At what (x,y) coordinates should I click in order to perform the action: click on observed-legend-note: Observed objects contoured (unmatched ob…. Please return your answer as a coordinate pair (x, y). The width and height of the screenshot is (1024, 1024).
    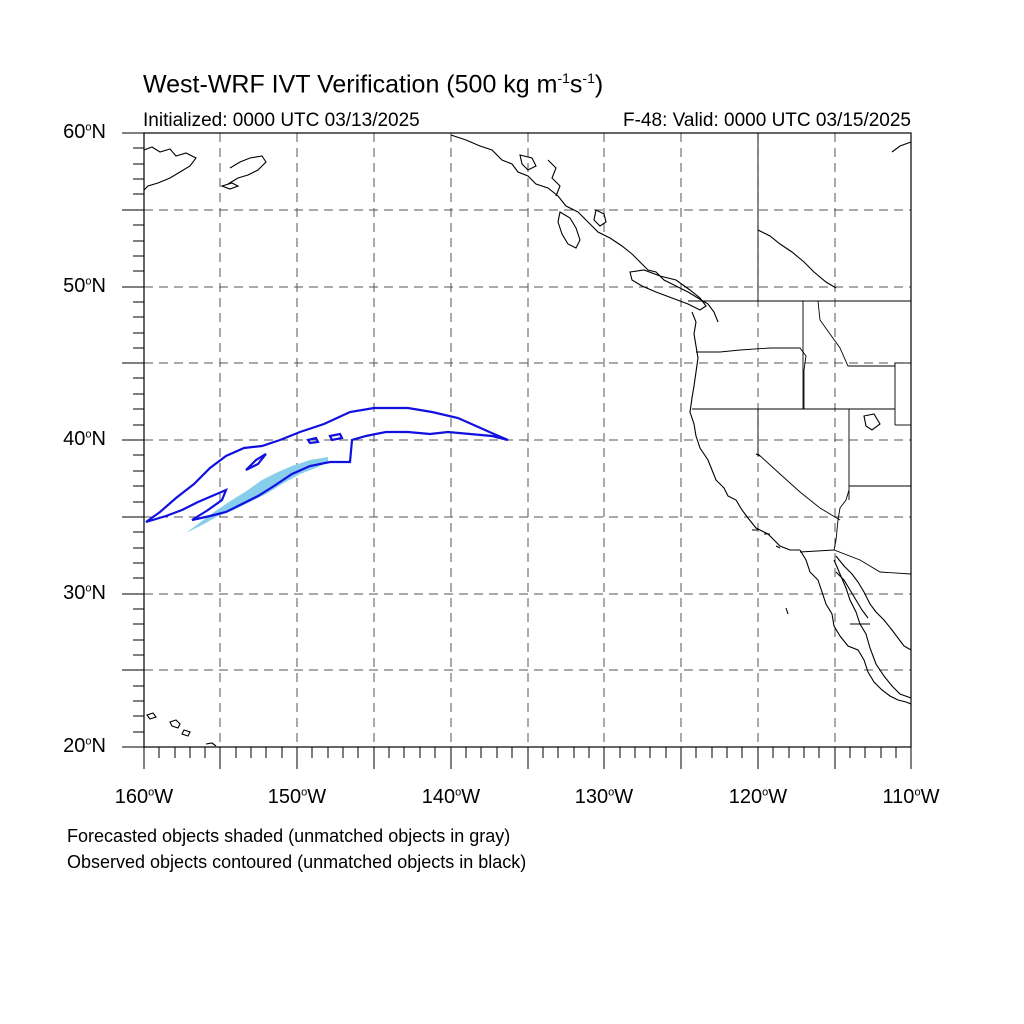
    Looking at the image, I should click on (297, 862).